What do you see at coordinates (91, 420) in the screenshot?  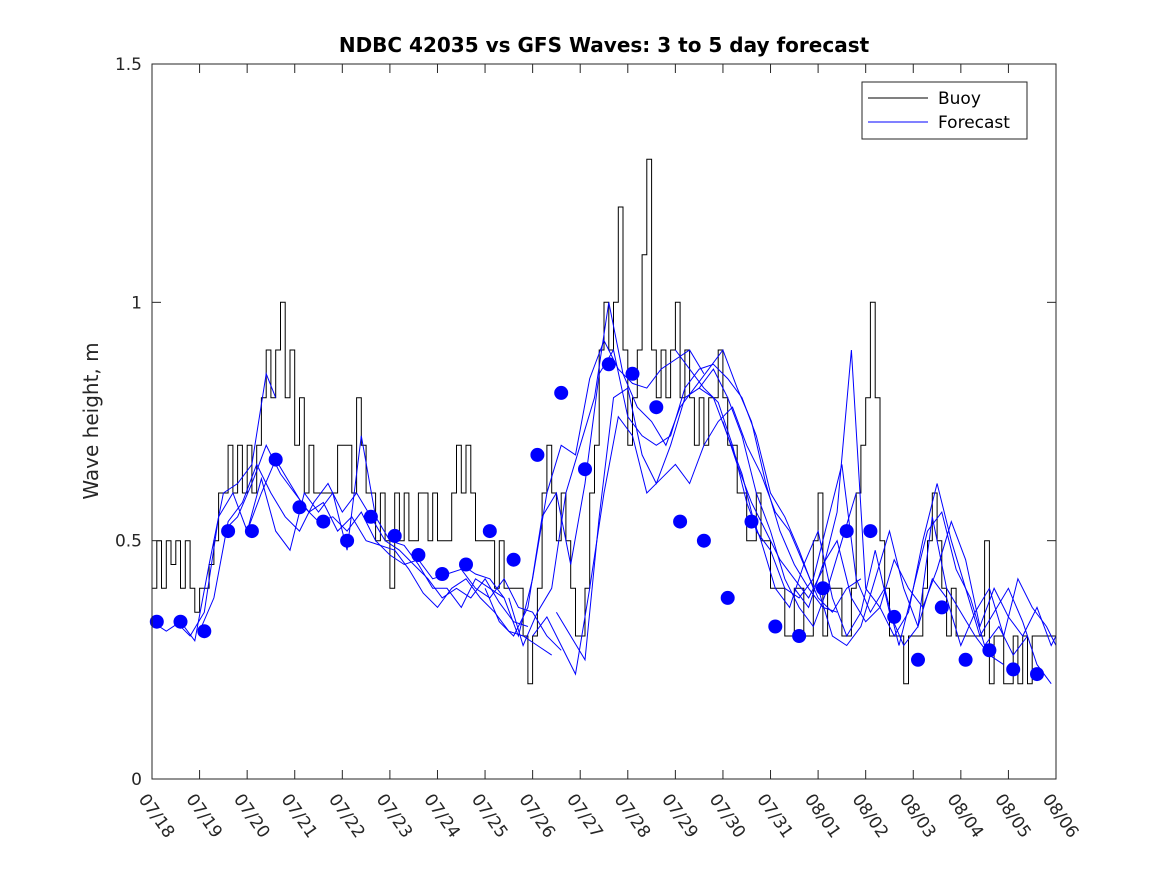 I see `y-axis-label: Wave height, m` at bounding box center [91, 420].